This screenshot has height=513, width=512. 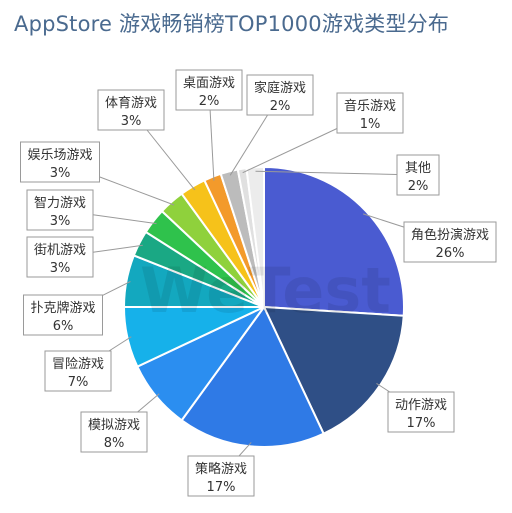 I want to click on slice-name-label: 街机游戏, so click(x=60, y=250).